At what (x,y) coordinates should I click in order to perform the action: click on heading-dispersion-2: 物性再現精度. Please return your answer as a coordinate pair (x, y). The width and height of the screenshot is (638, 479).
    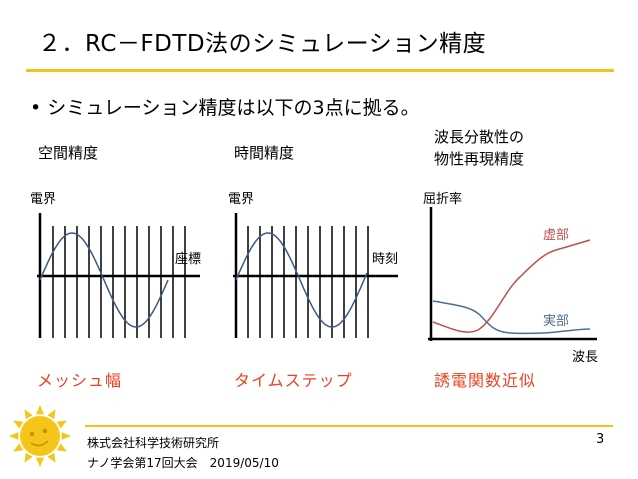
    Looking at the image, I should click on (479, 159).